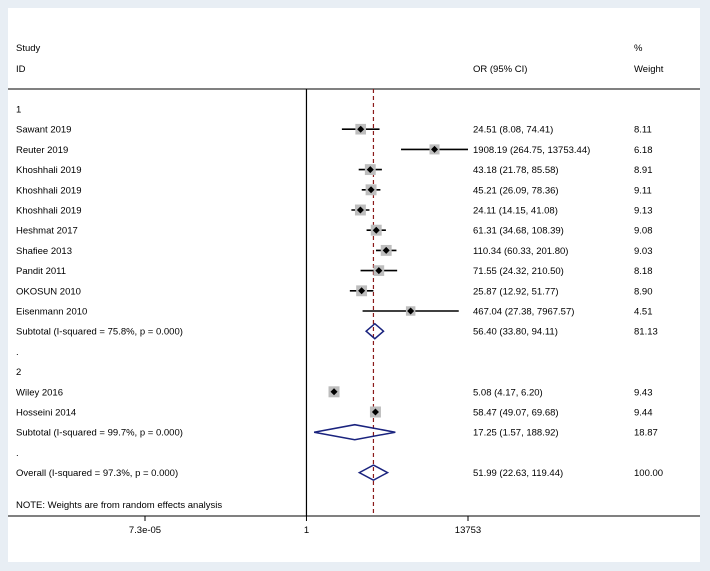  I want to click on ci-text: 71.55 (24.32, 210.50), so click(518, 271).